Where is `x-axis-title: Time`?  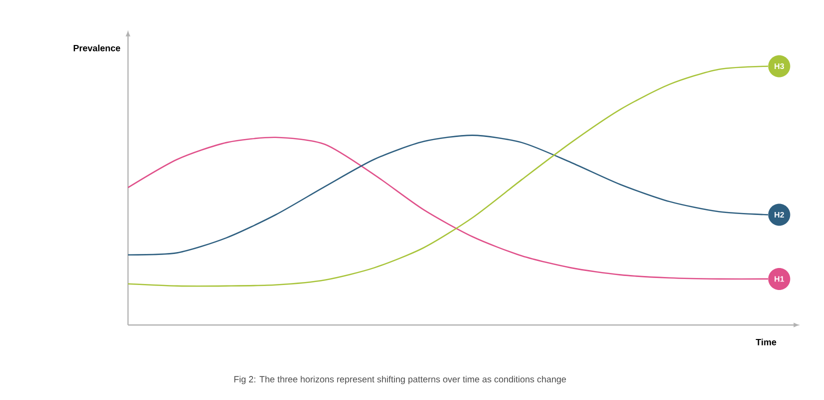
x-axis-title: Time is located at coordinates (766, 342).